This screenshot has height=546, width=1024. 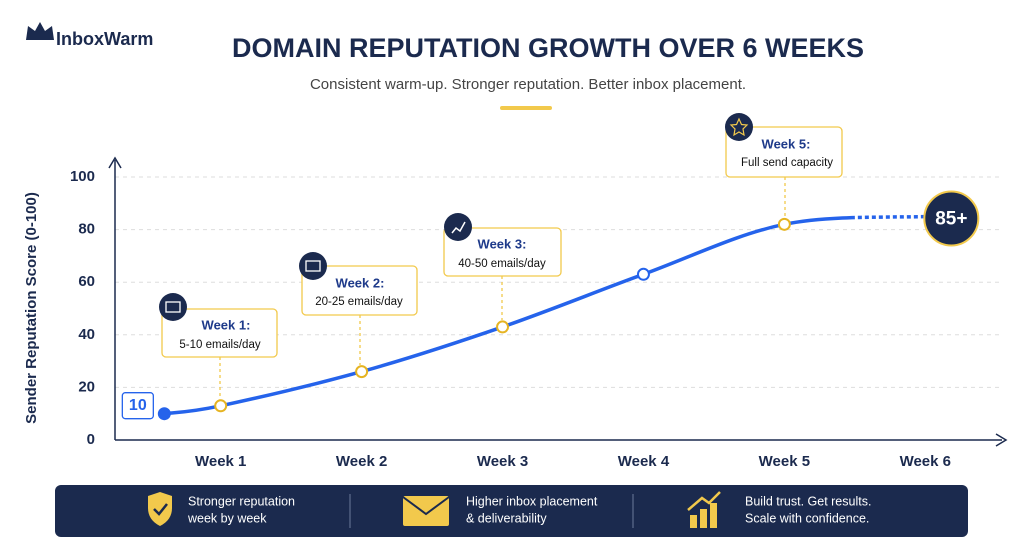 I want to click on logo: InboxWarm, so click(x=89, y=35).